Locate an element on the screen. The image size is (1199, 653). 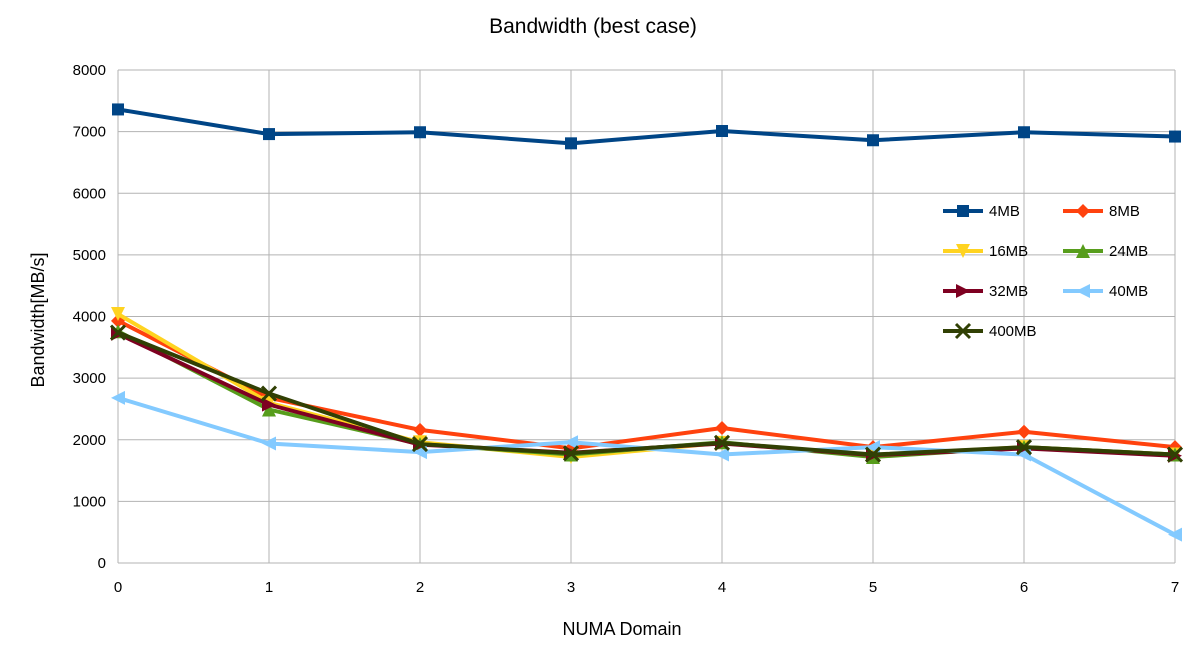
x-tick-label: 3 is located at coordinates (571, 587).